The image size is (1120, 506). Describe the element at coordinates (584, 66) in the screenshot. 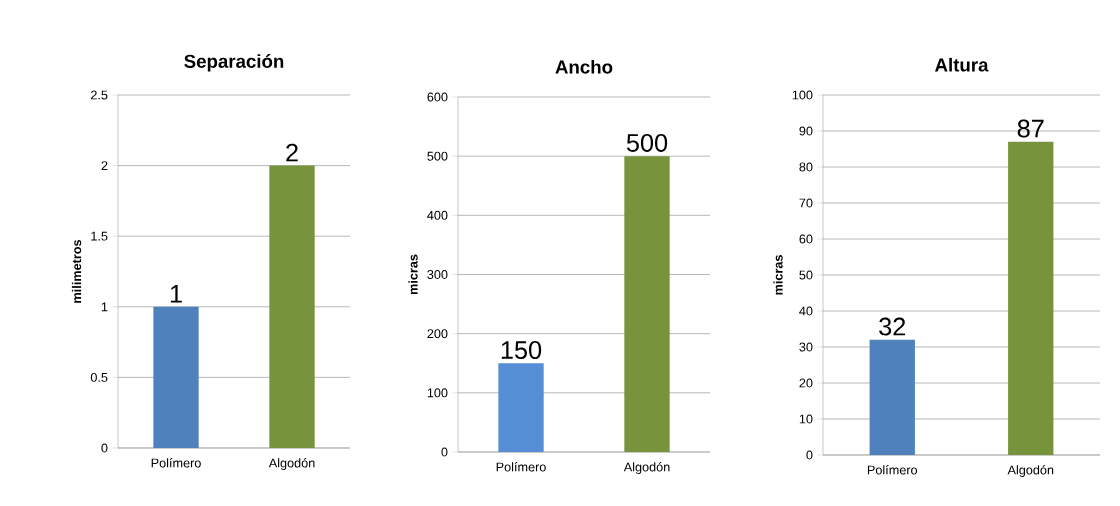

I see `chart-title: Ancho` at that location.